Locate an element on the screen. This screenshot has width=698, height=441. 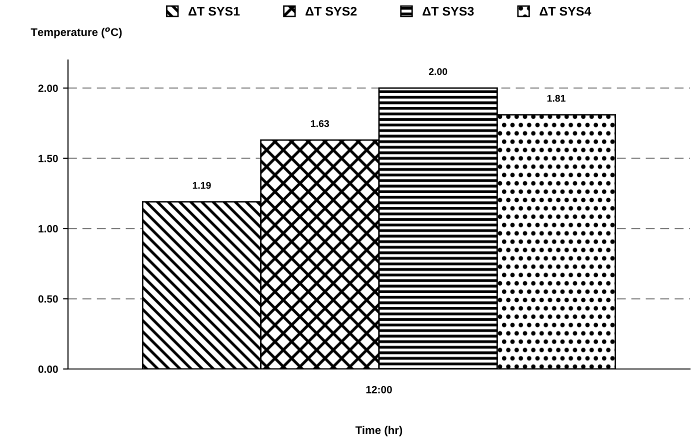
y-tick-label: 0.00 is located at coordinates (48, 369).